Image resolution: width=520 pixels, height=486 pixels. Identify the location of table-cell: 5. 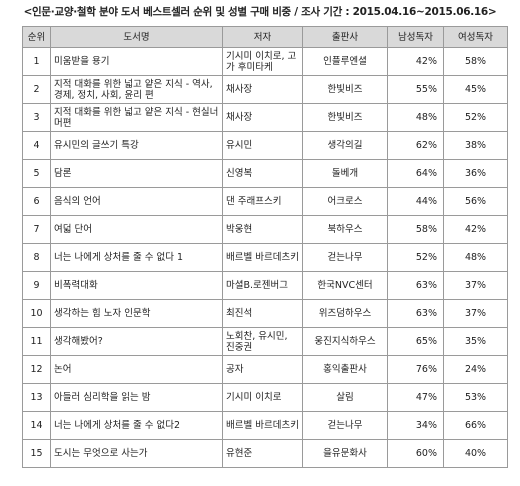
(36, 173).